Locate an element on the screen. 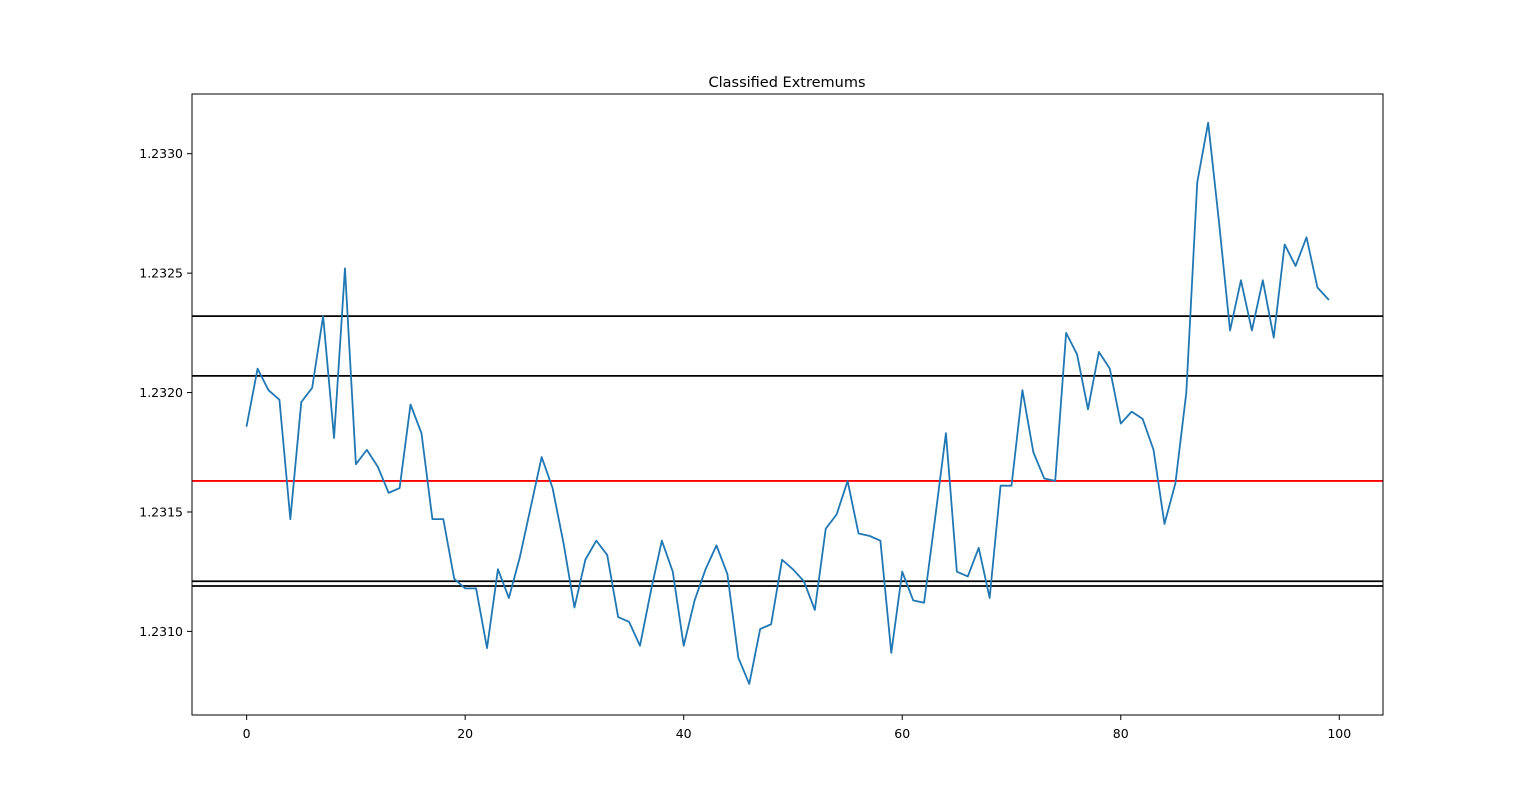 This screenshot has height=802, width=1536. y-tick-label: 1.2320 is located at coordinates (161, 392).